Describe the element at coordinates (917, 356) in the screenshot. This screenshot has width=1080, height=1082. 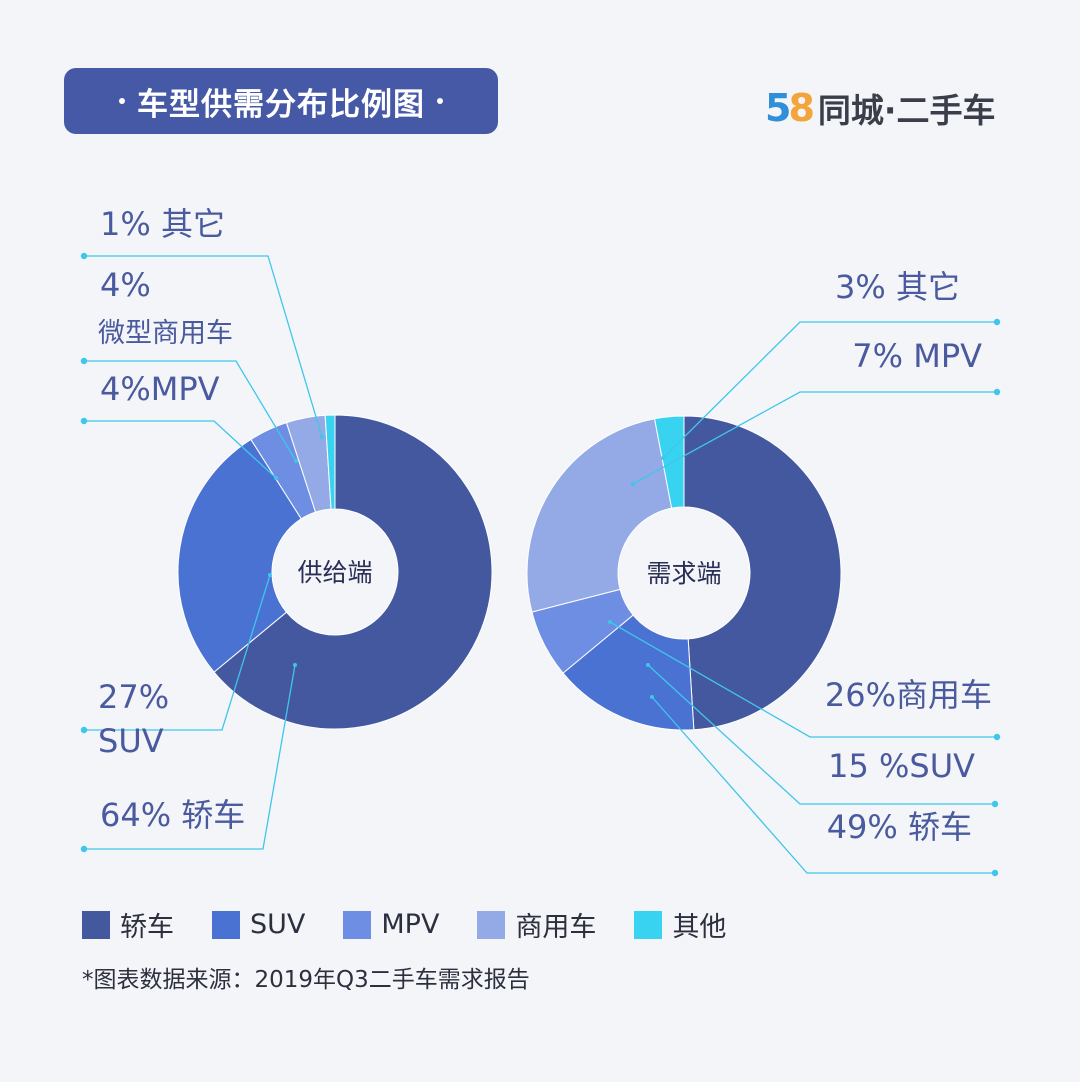
I see `data-label: 7% MPV` at that location.